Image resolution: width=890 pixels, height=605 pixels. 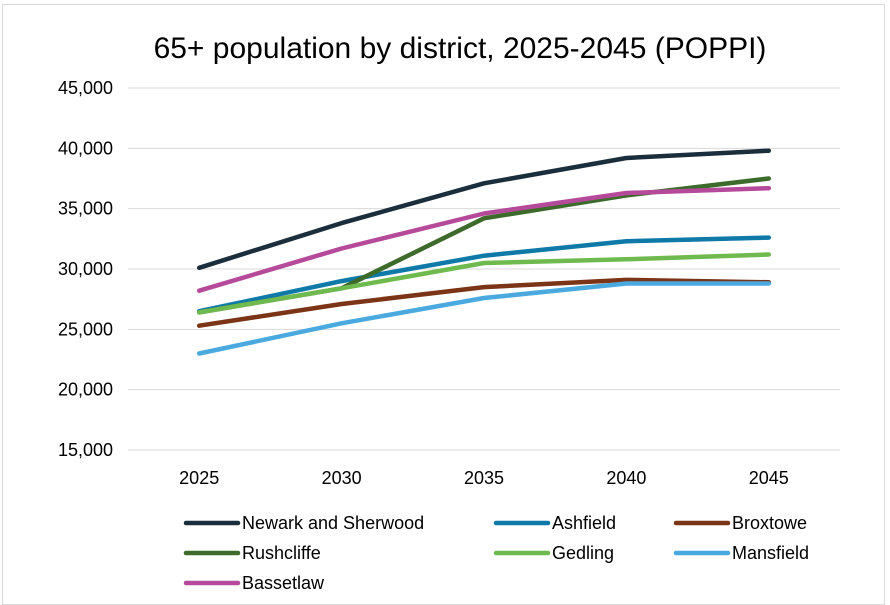 I want to click on y-tick-label: 30,000, so click(x=85, y=269).